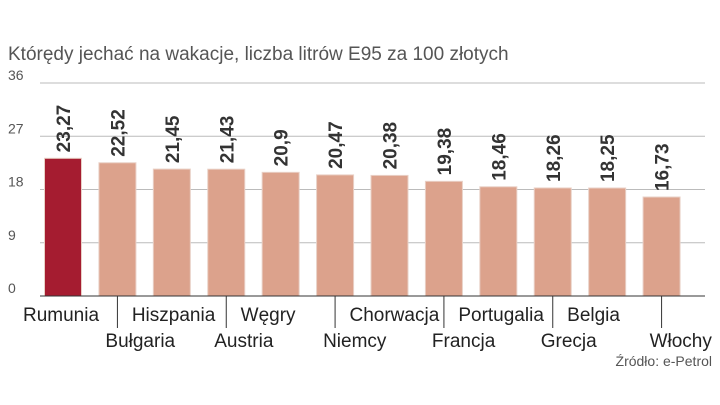  I want to click on y-tick-label: 18, so click(16, 182).